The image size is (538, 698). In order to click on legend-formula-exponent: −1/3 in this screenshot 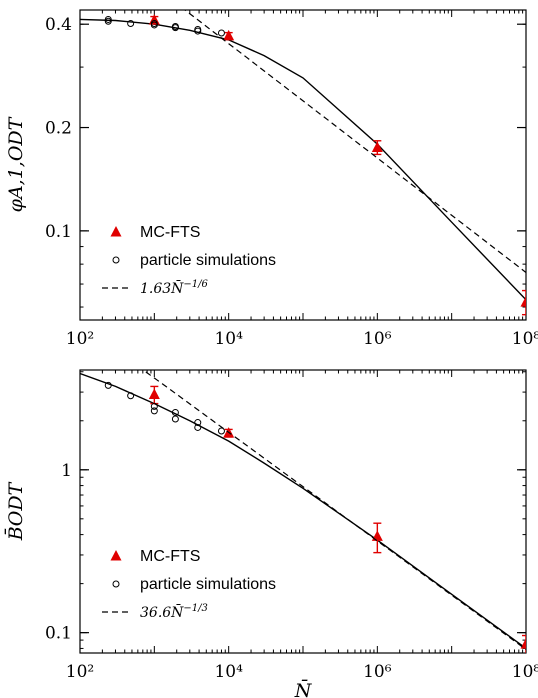, I will do `click(195, 608)`.